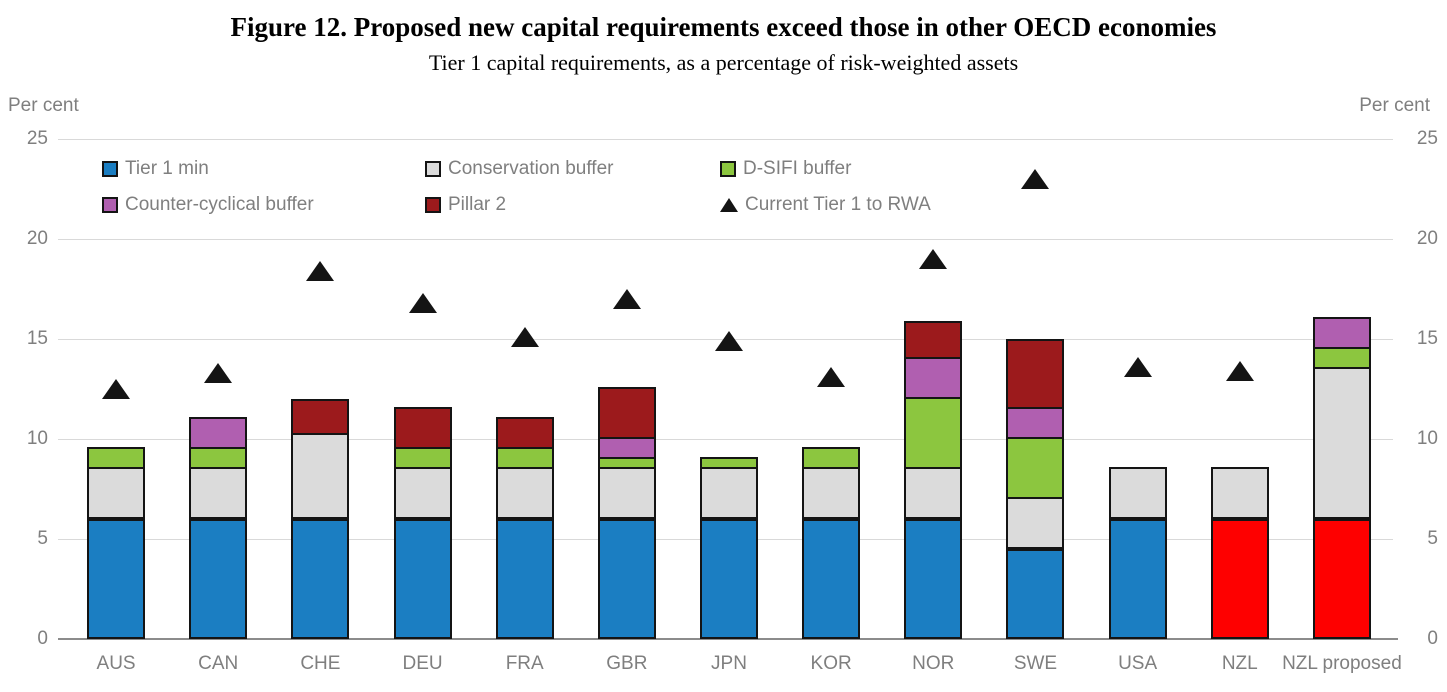  I want to click on legend-label: Tier 1 min, so click(167, 168).